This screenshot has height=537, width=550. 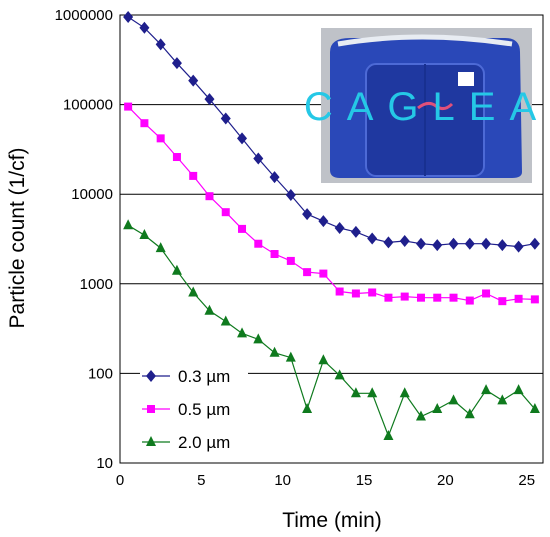 I want to click on y-tick-label: 10000, so click(x=92, y=194).